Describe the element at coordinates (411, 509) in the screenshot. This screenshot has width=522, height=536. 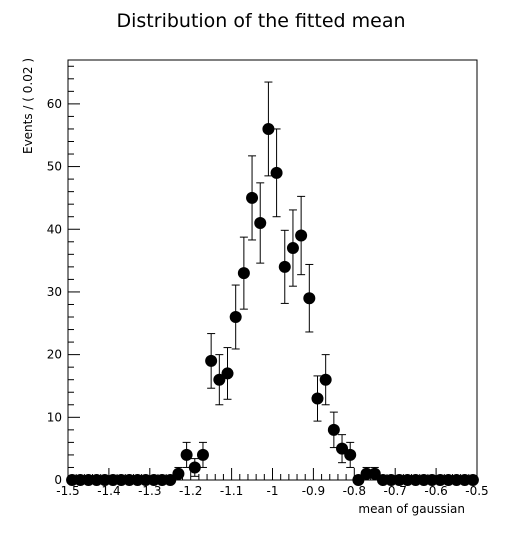
I see `x-axis-label: mean of gaussian` at that location.